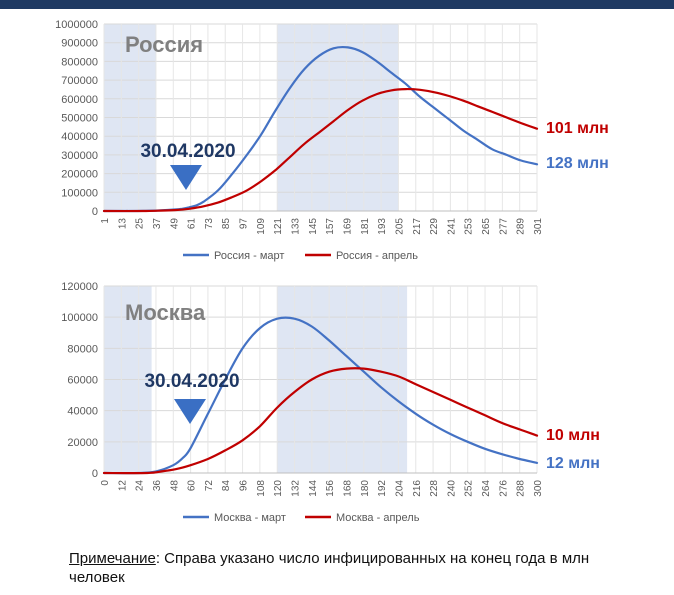  Describe the element at coordinates (261, 226) in the screenshot. I see `x-tick-label: 109` at that location.